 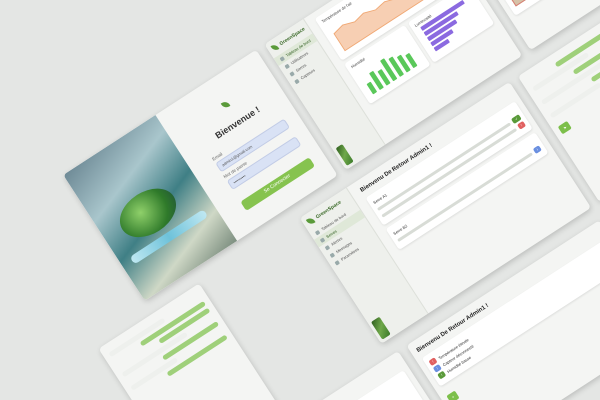 I want to click on trend-line-chart, so click(x=552, y=3).